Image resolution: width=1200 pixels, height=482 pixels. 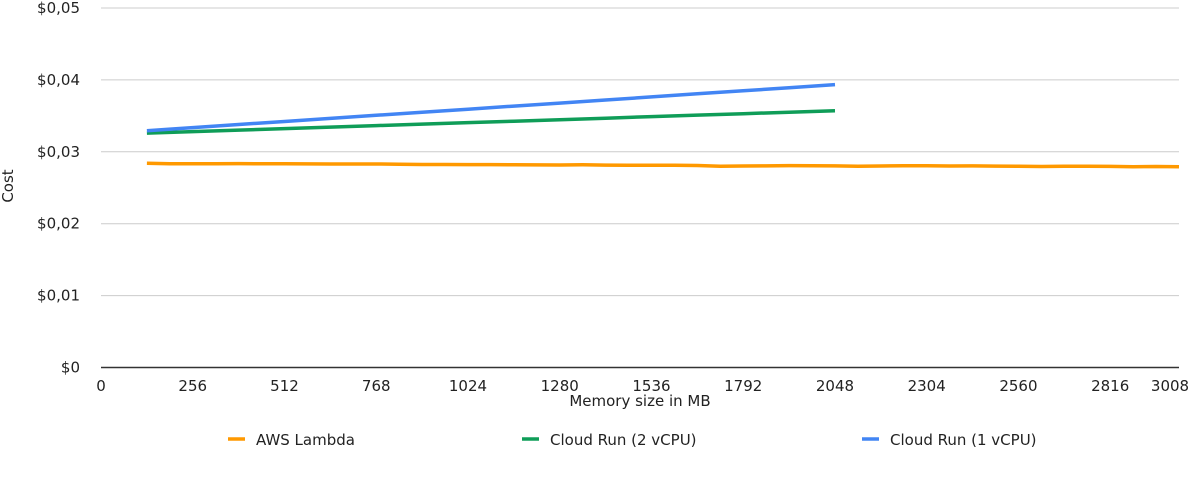 What do you see at coordinates (623, 440) in the screenshot?
I see `legend-label: Cloud Run (2 vCPU)` at bounding box center [623, 440].